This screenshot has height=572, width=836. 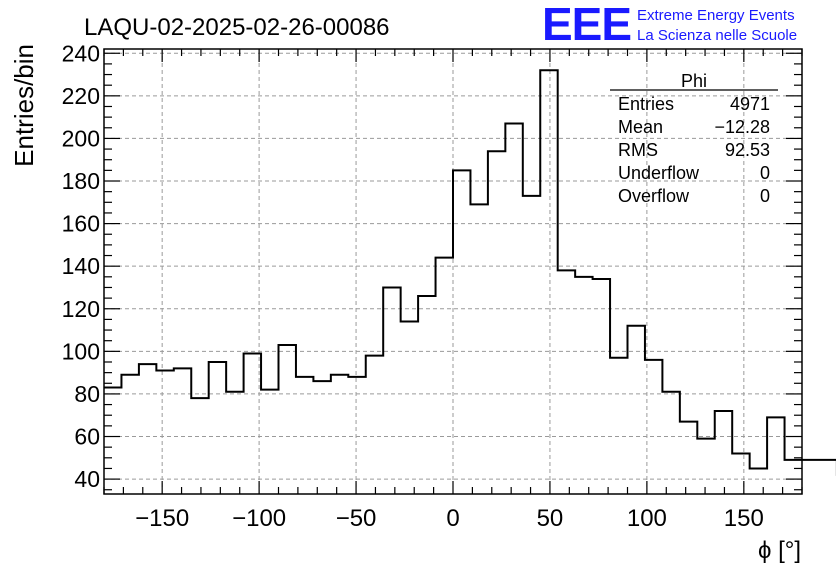 I want to click on chart-title: LAQU-02-2025-02-26-00086, so click(x=237, y=27).